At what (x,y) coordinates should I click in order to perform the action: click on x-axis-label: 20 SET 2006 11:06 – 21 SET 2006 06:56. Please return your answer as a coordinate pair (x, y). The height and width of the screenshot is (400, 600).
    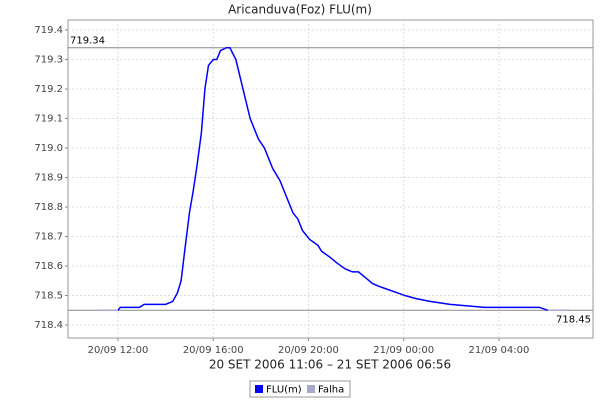
    Looking at the image, I should click on (330, 365).